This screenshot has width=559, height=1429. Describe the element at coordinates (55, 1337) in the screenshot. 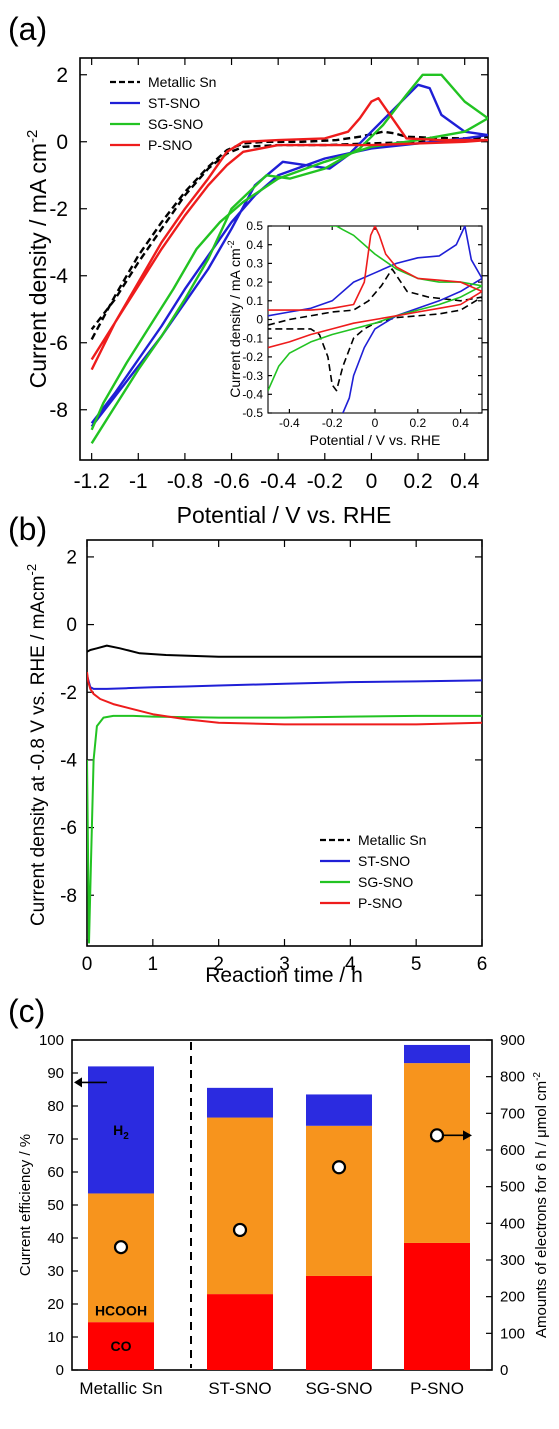

I see `y-tick-label: 10` at that location.